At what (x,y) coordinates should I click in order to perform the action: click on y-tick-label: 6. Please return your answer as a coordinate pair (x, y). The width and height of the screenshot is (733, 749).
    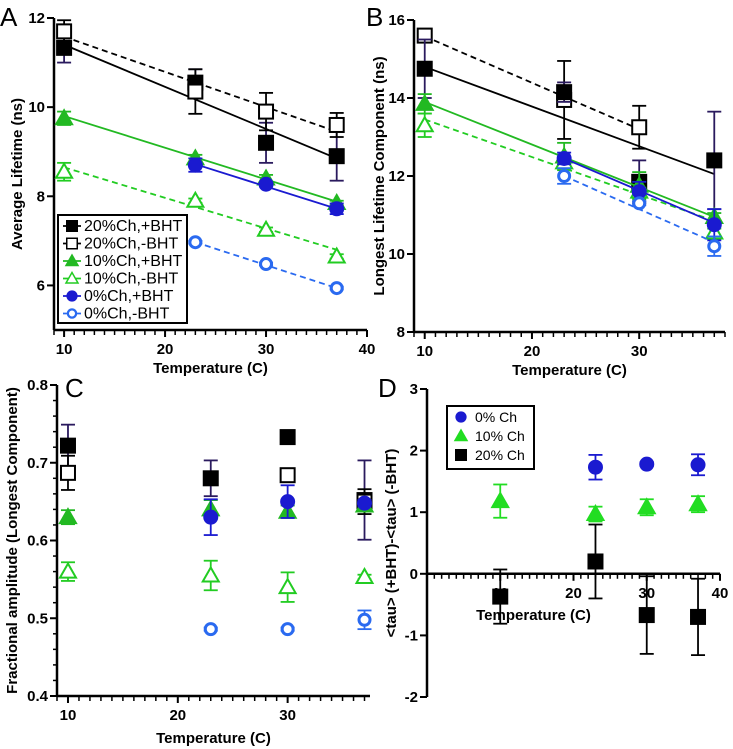
    Looking at the image, I should click on (41, 285).